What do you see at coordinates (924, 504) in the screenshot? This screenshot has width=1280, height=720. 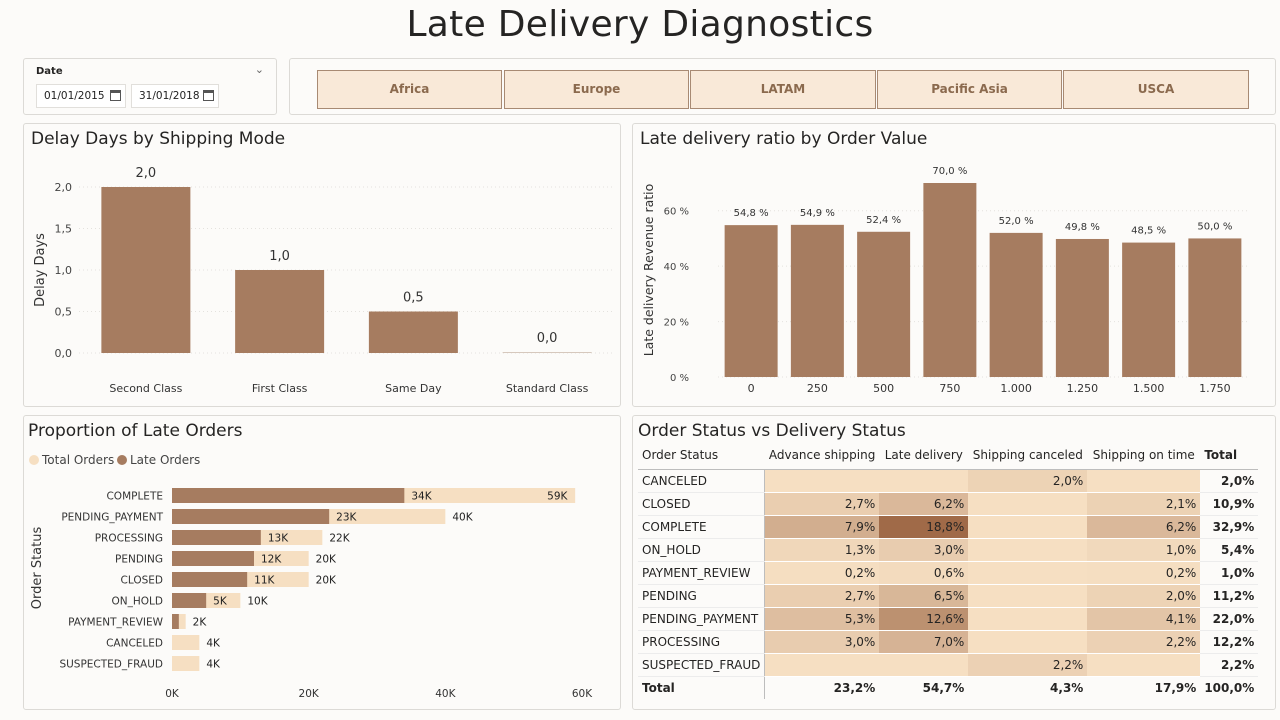 I see `matrix-cell: 6,2%` at bounding box center [924, 504].